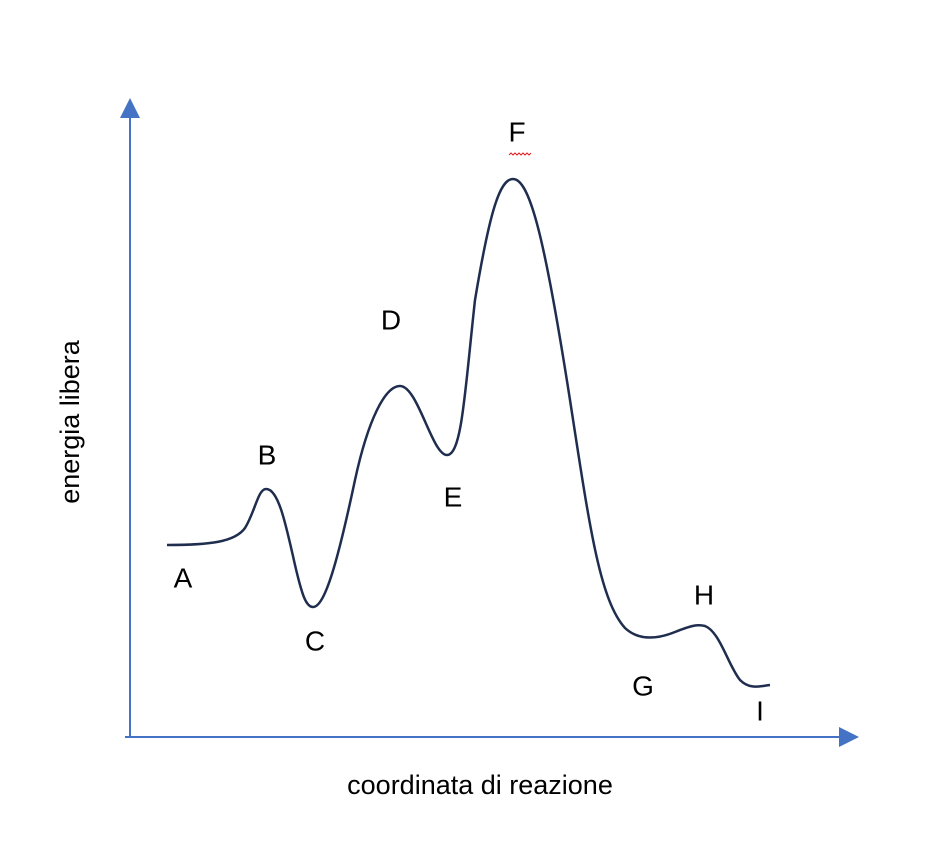 The image size is (938, 866). Describe the element at coordinates (391, 319) in the screenshot. I see `point-label: D` at that location.